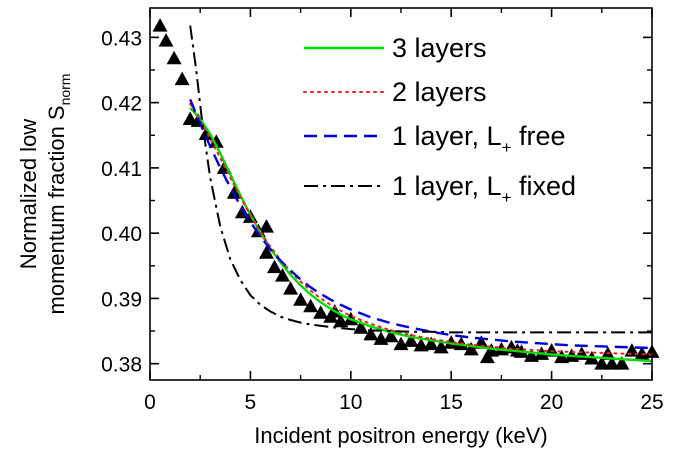 This screenshot has width=697, height=452. What do you see at coordinates (484, 189) in the screenshot?
I see `legend-label: 1 layer, L+ fixed` at bounding box center [484, 189].